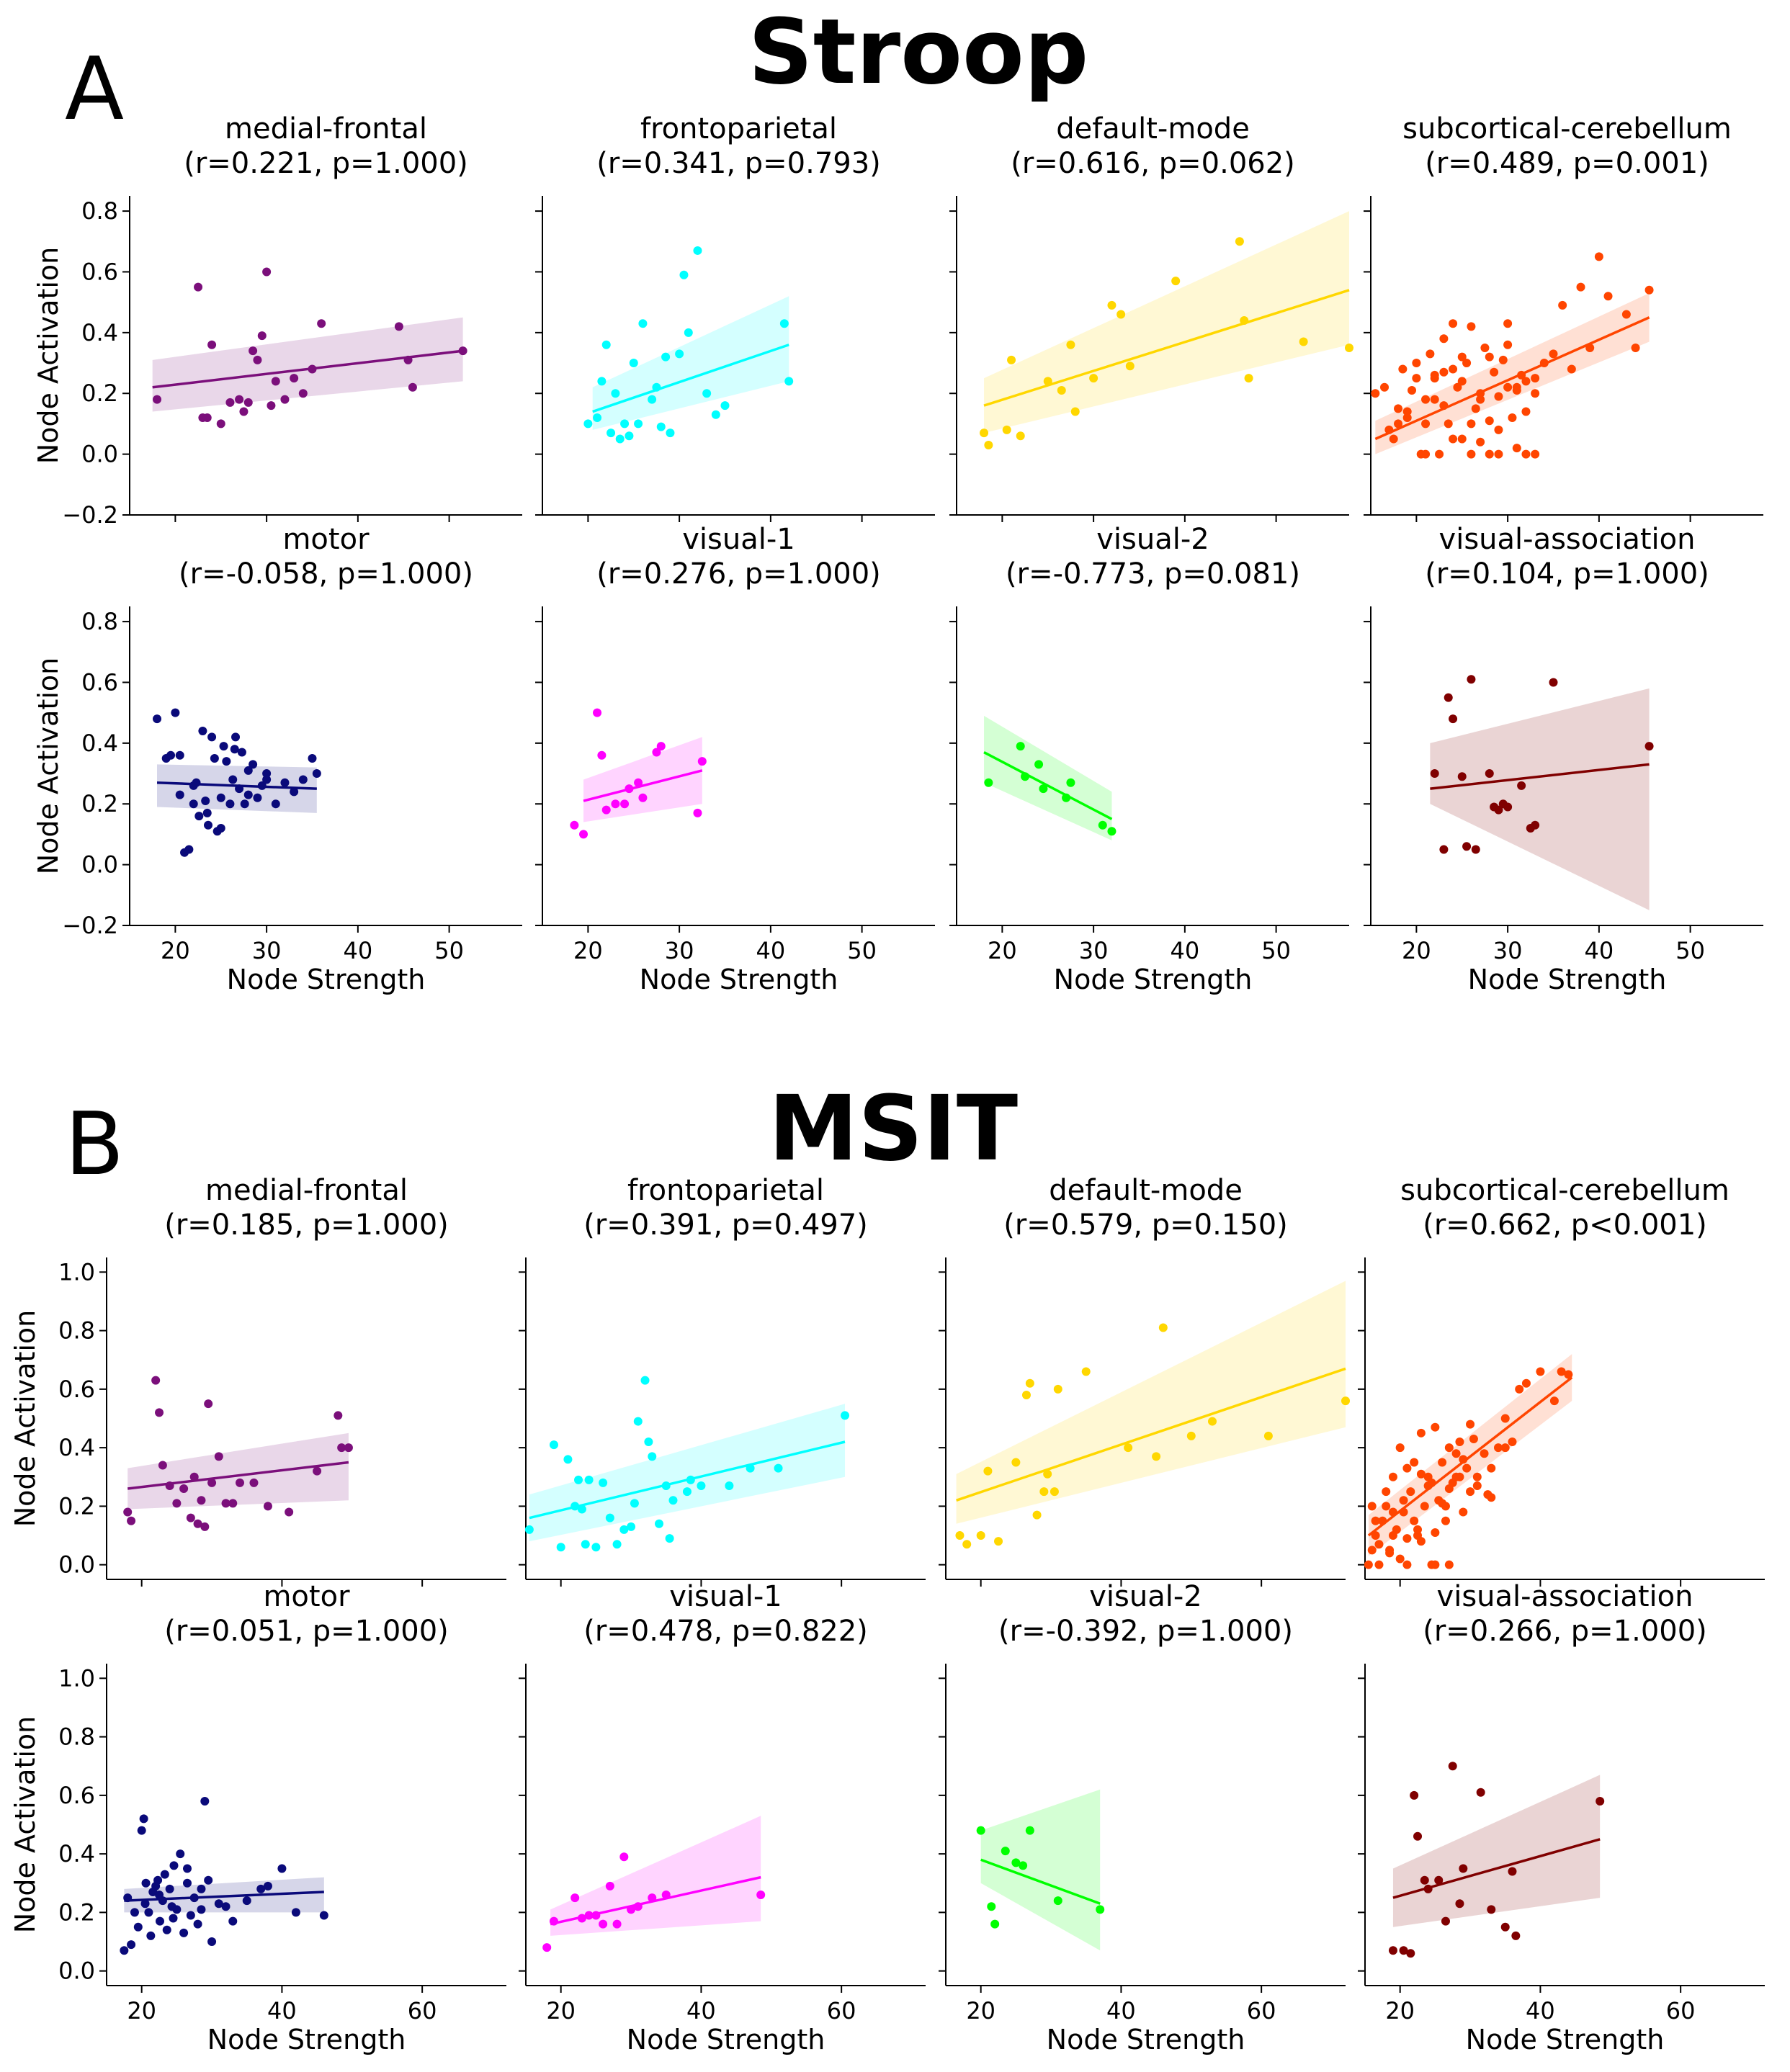 The image size is (1790, 2072). Describe the element at coordinates (76, 1796) in the screenshot. I see `y-tick-label: 0.6` at that location.